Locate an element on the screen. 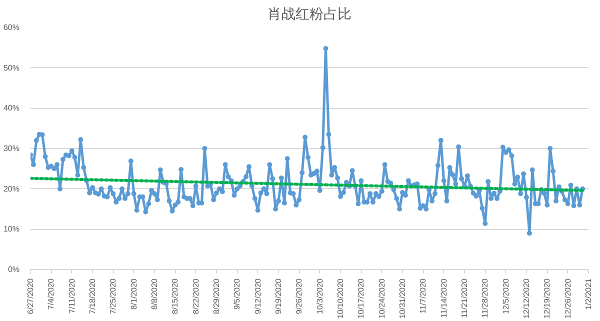  x-tick-label: 12/26/2020 is located at coordinates (567, 298).